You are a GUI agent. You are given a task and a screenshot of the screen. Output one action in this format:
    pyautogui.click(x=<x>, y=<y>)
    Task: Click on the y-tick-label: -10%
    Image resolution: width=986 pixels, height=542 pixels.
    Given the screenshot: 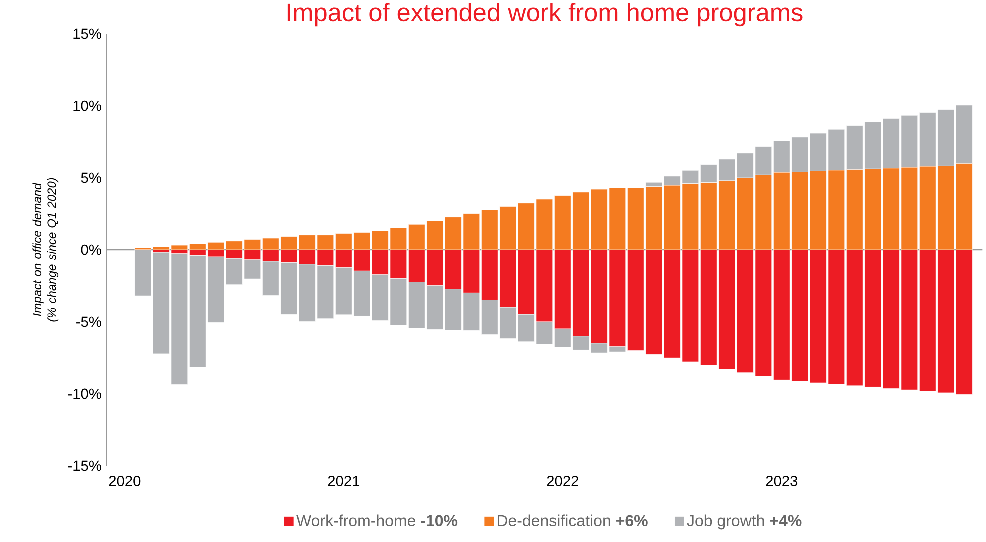 What is the action you would take?
    pyautogui.click(x=85, y=394)
    